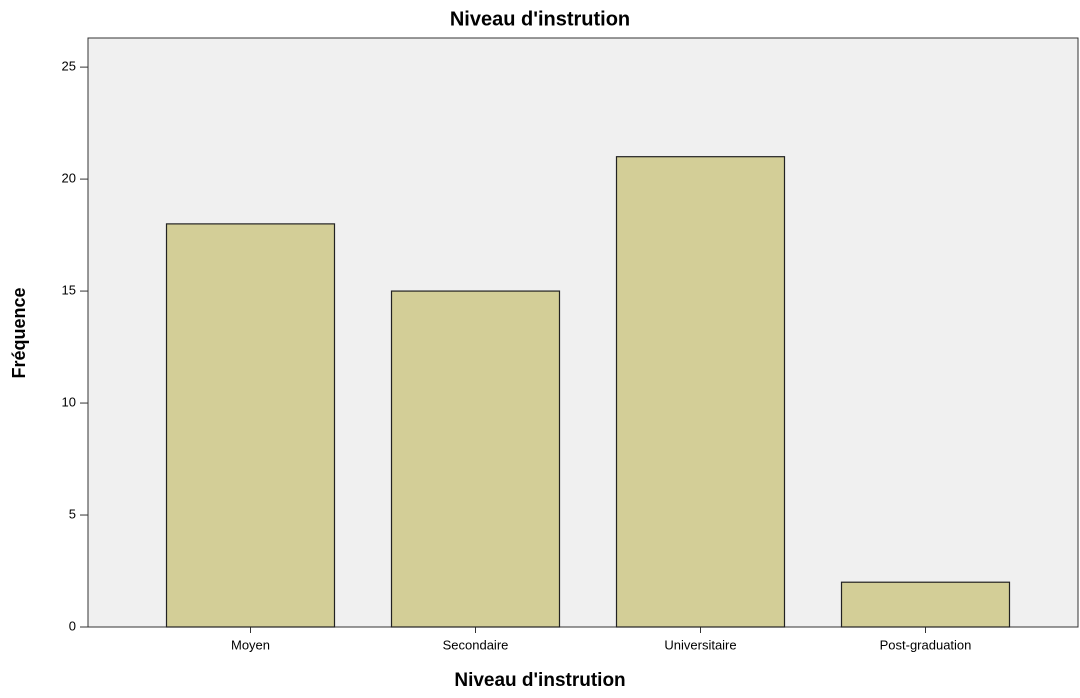  I want to click on y-tick-label: 25, so click(69, 66).